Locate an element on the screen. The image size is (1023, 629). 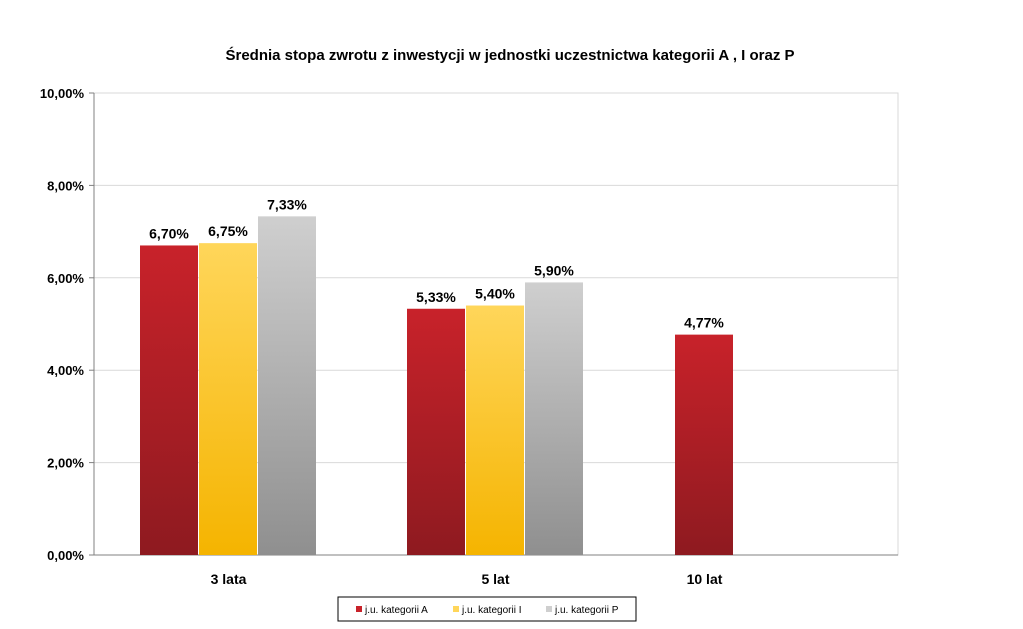
y-tick-label: 6,00% is located at coordinates (65, 278).